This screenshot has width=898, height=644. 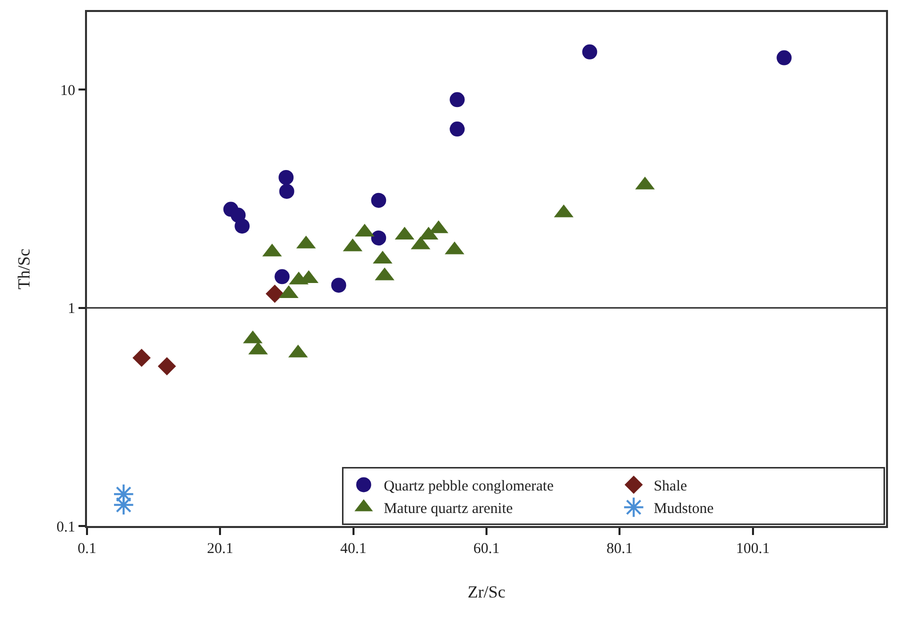 What do you see at coordinates (87, 548) in the screenshot?
I see `x-tick-label: 0.1` at bounding box center [87, 548].